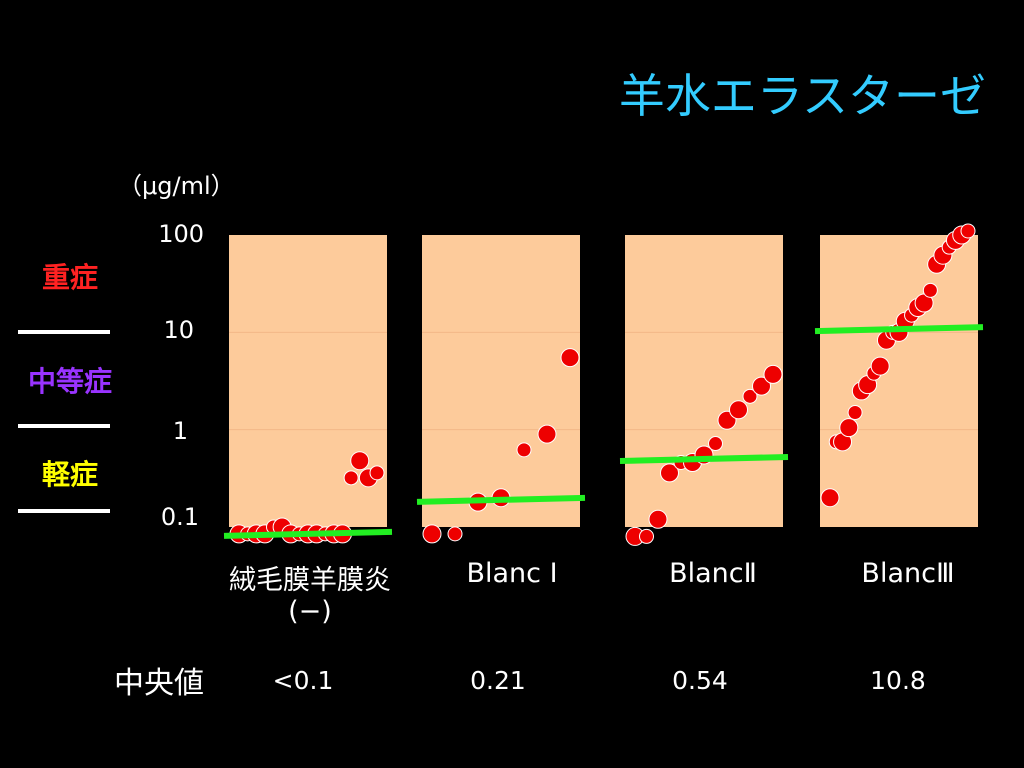 This screenshot has width=1024, height=768. I want to click on median-value-blanc-2: 0.54, so click(700, 680).